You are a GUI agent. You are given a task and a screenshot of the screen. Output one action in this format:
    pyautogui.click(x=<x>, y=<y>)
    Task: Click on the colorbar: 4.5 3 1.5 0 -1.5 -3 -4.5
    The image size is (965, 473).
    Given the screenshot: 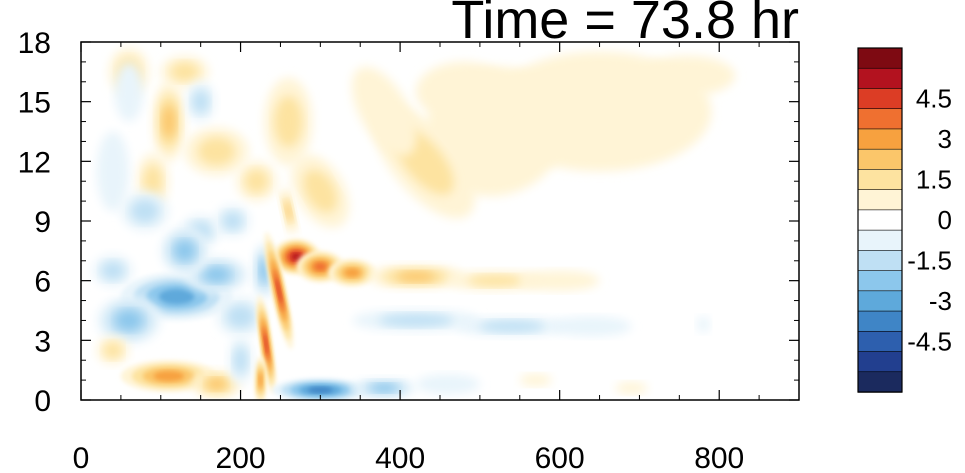 What is the action you would take?
    pyautogui.click(x=904, y=220)
    